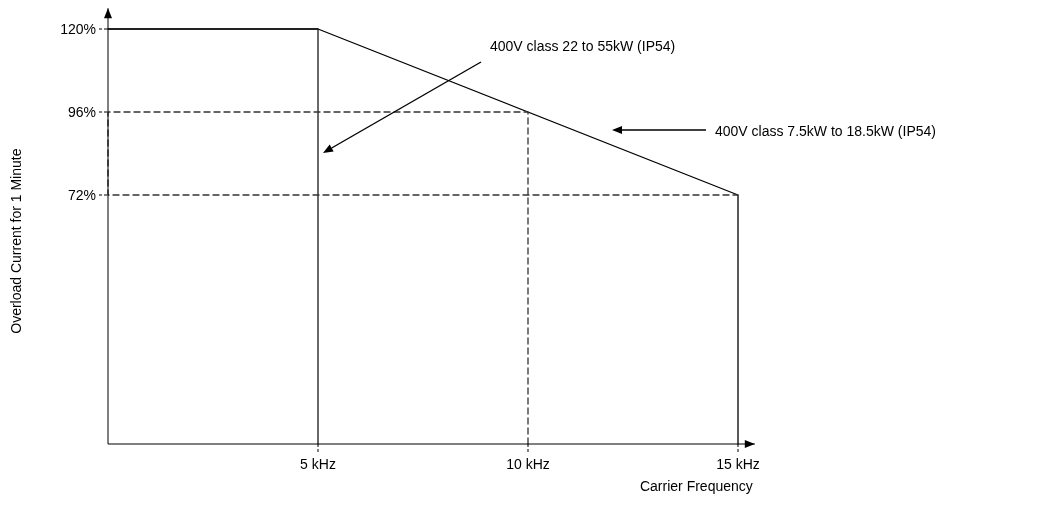 The width and height of the screenshot is (1041, 510). What do you see at coordinates (78, 29) in the screenshot?
I see `y-tick-label: 120%` at bounding box center [78, 29].